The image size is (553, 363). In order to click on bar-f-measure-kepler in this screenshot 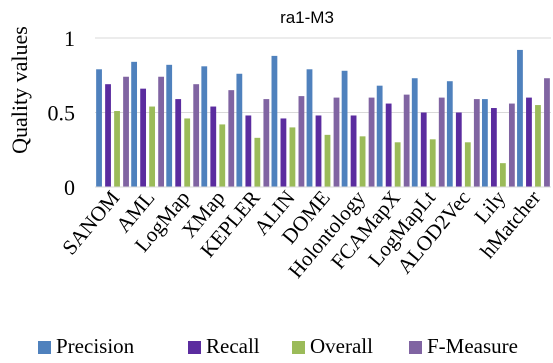, I will do `click(266, 143)`.